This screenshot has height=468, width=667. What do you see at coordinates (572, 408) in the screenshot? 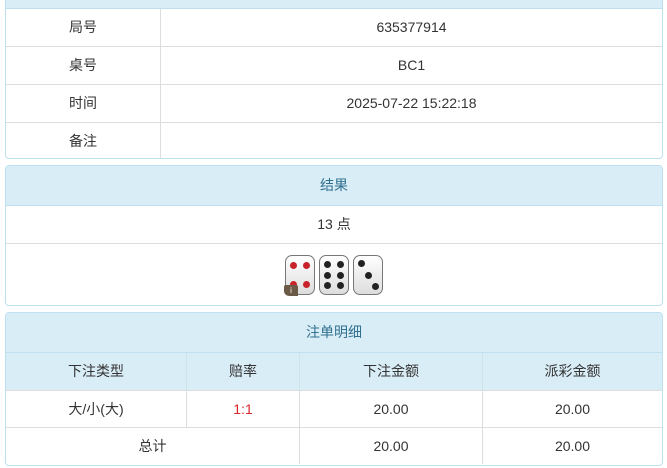
I see `payout-amount: 20.00` at bounding box center [572, 408].